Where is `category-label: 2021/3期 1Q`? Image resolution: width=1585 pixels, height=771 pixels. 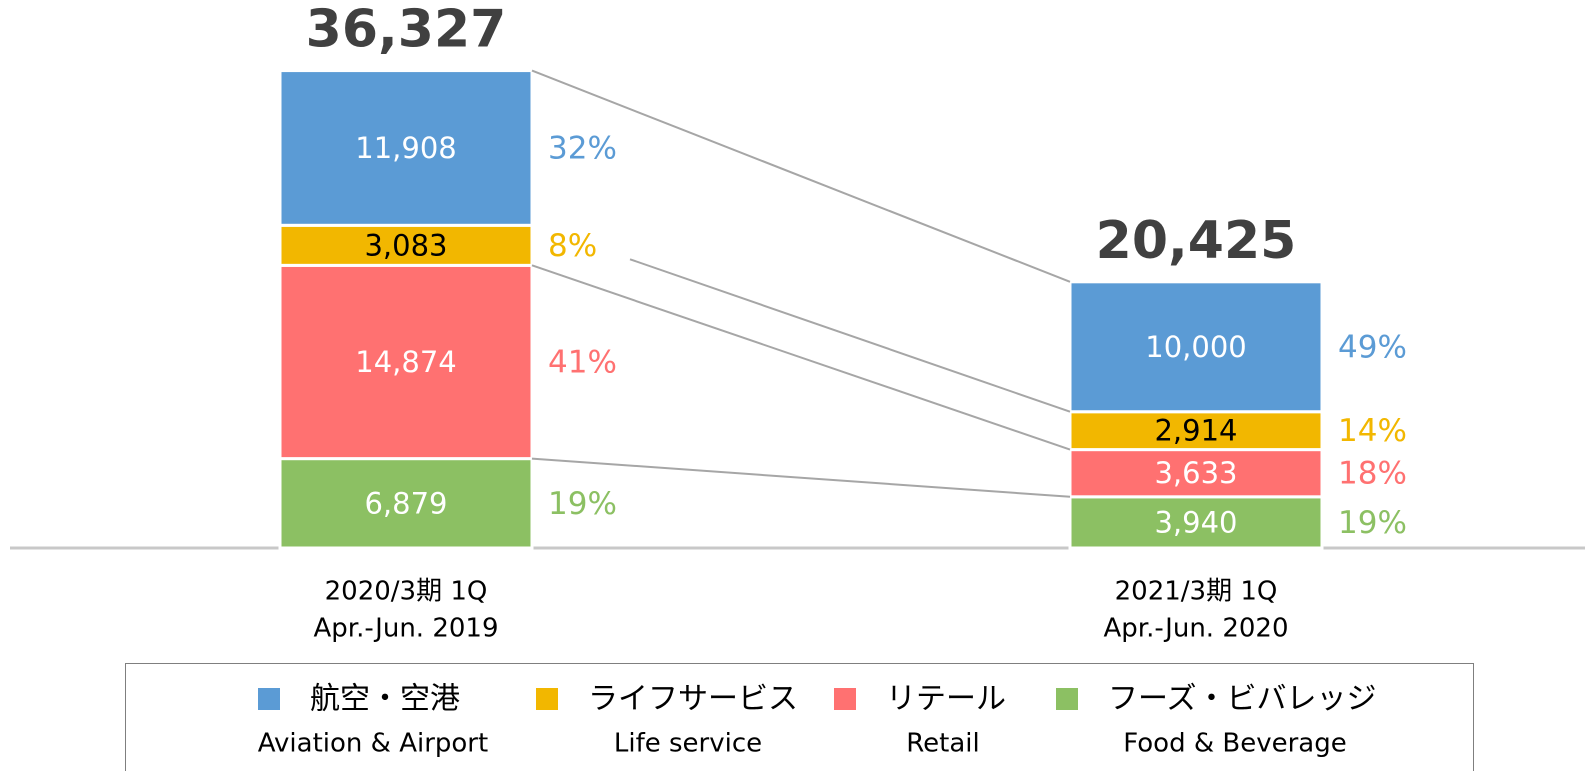 category-label: 2021/3期 1Q is located at coordinates (1196, 592).